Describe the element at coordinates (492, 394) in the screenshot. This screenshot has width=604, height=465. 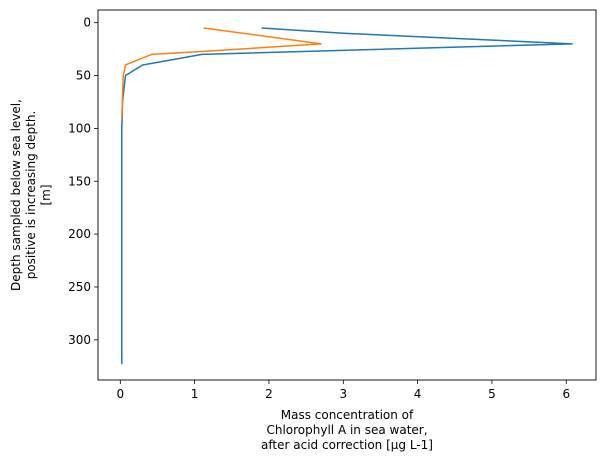
I see `x-tick-label: 5` at that location.